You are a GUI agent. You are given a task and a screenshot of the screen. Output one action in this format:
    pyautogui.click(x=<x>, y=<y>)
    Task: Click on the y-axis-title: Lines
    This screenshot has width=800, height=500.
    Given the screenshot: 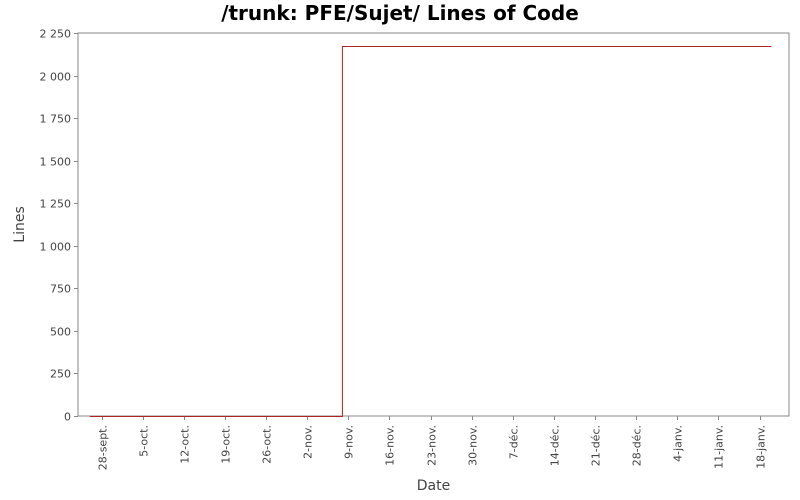 What is the action you would take?
    pyautogui.click(x=20, y=224)
    